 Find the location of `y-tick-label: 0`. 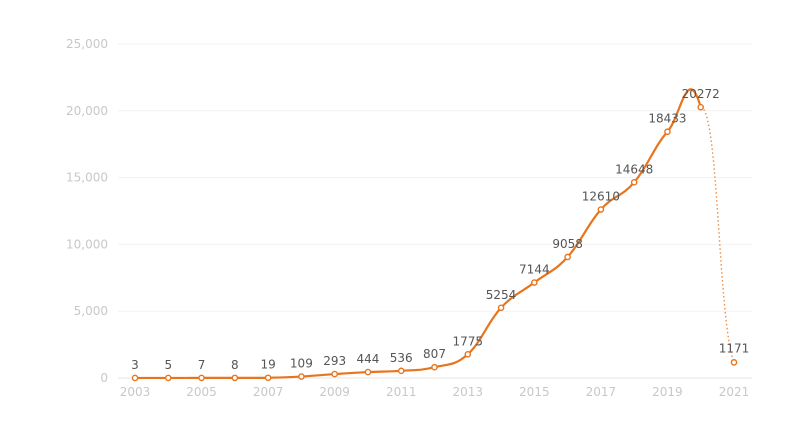

y-tick-label: 0 is located at coordinates (104, 378).